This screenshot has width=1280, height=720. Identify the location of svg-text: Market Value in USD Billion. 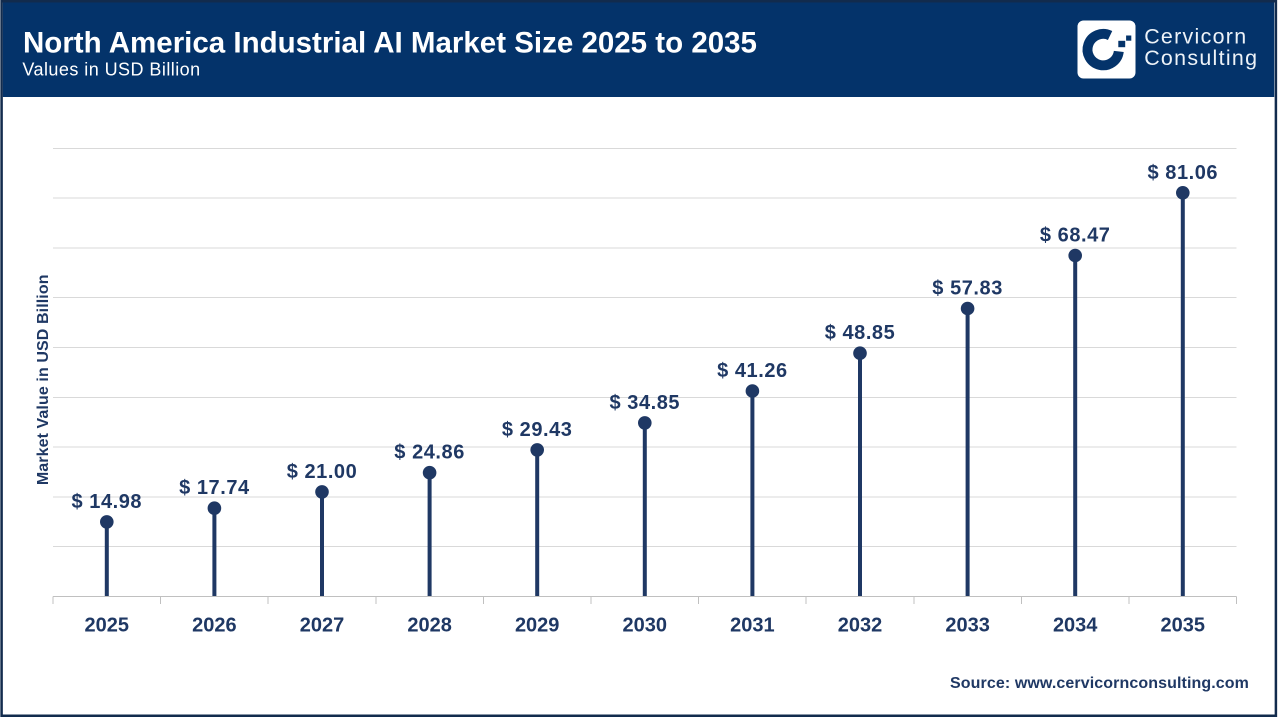
(43, 379).